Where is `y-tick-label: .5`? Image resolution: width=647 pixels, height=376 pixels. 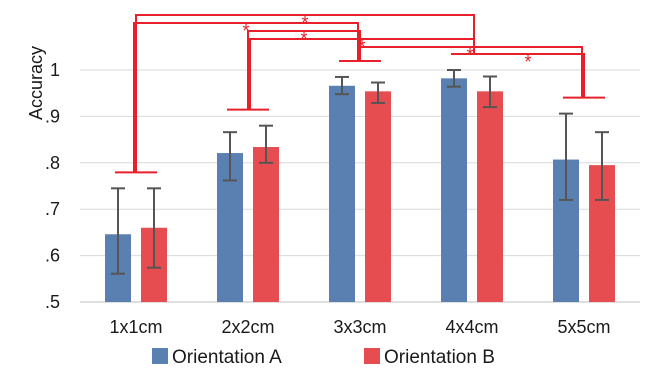 y-tick-label: .5 is located at coordinates (52, 302).